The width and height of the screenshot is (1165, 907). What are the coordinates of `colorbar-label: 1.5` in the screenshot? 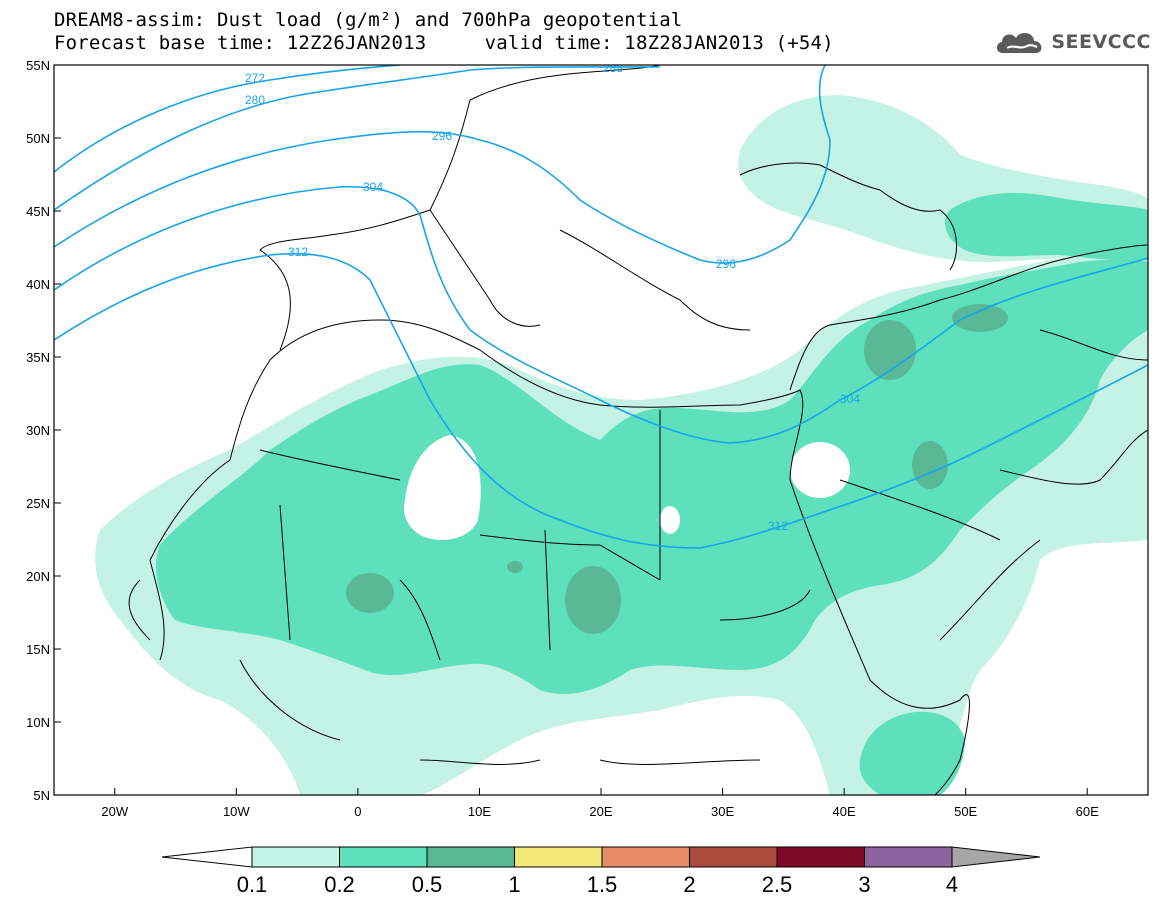 It's located at (602, 884).